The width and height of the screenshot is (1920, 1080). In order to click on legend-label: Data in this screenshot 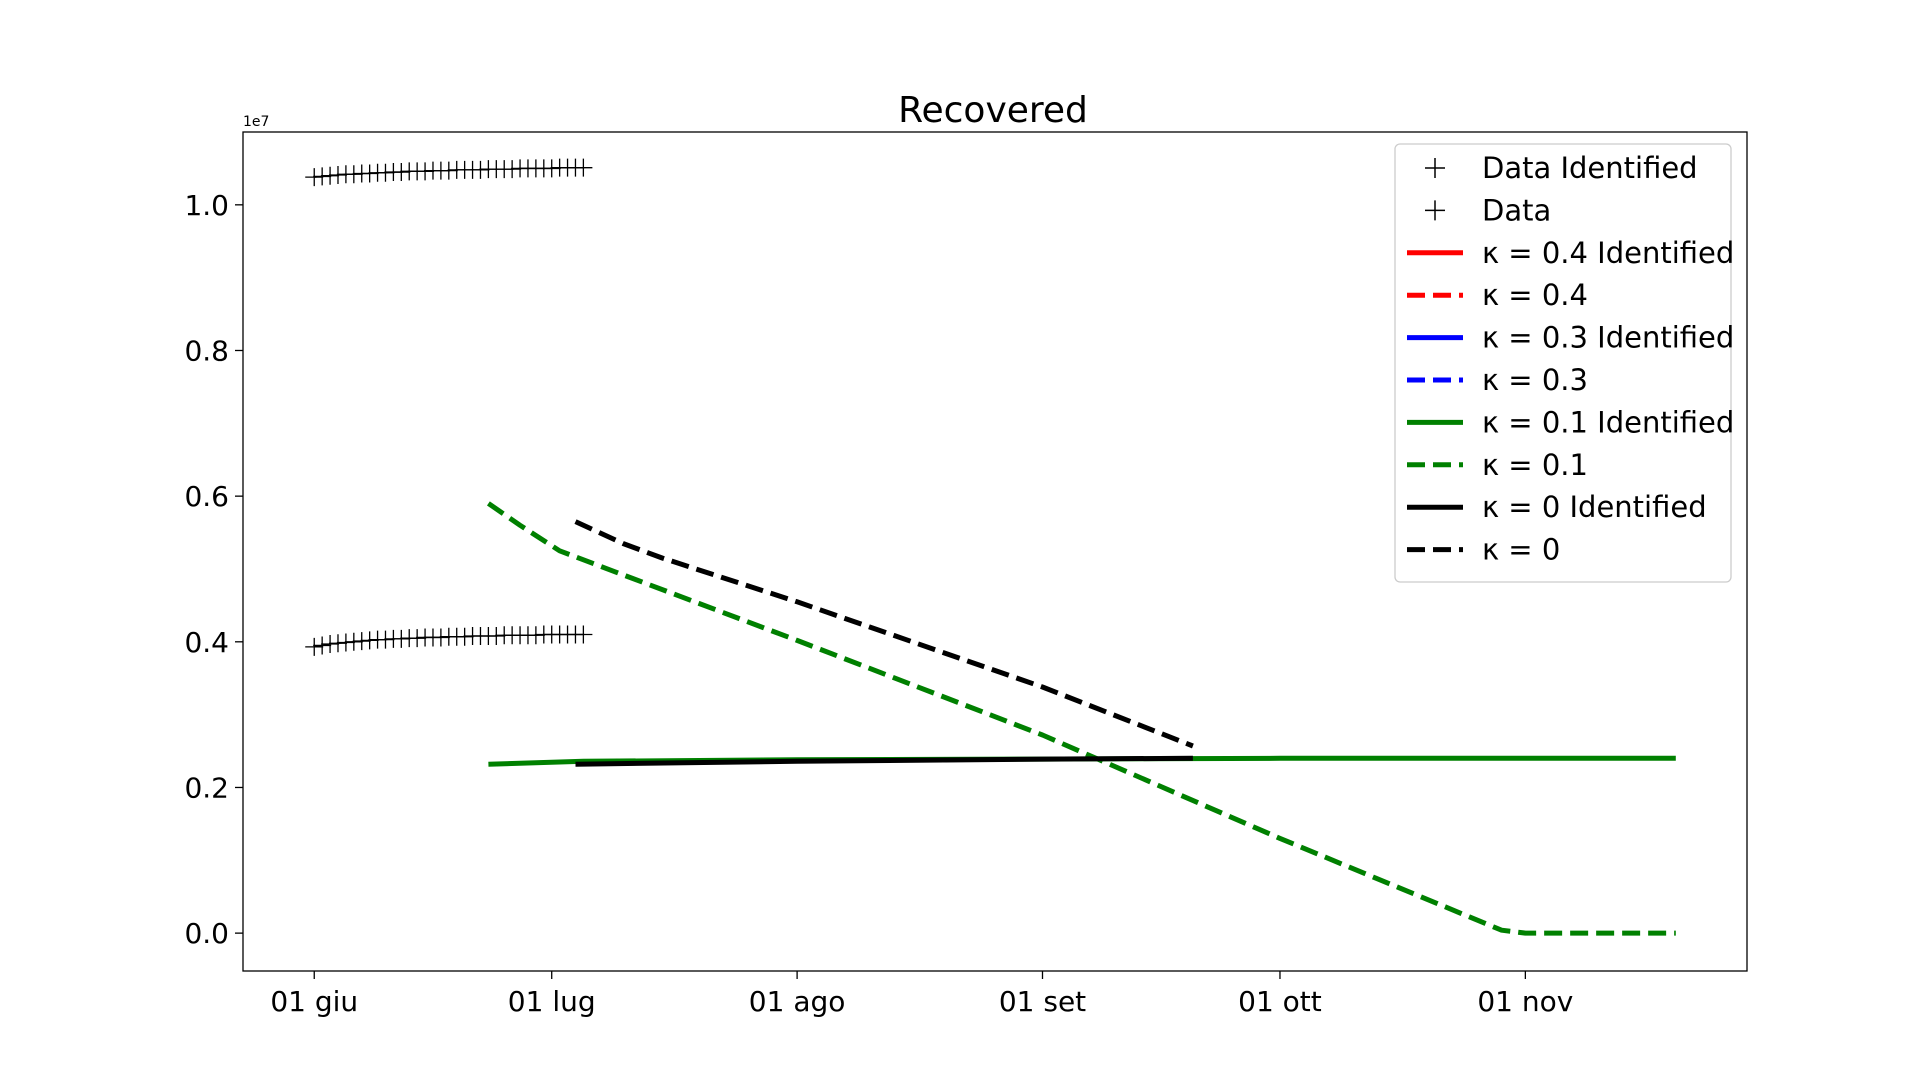, I will do `click(1516, 210)`.